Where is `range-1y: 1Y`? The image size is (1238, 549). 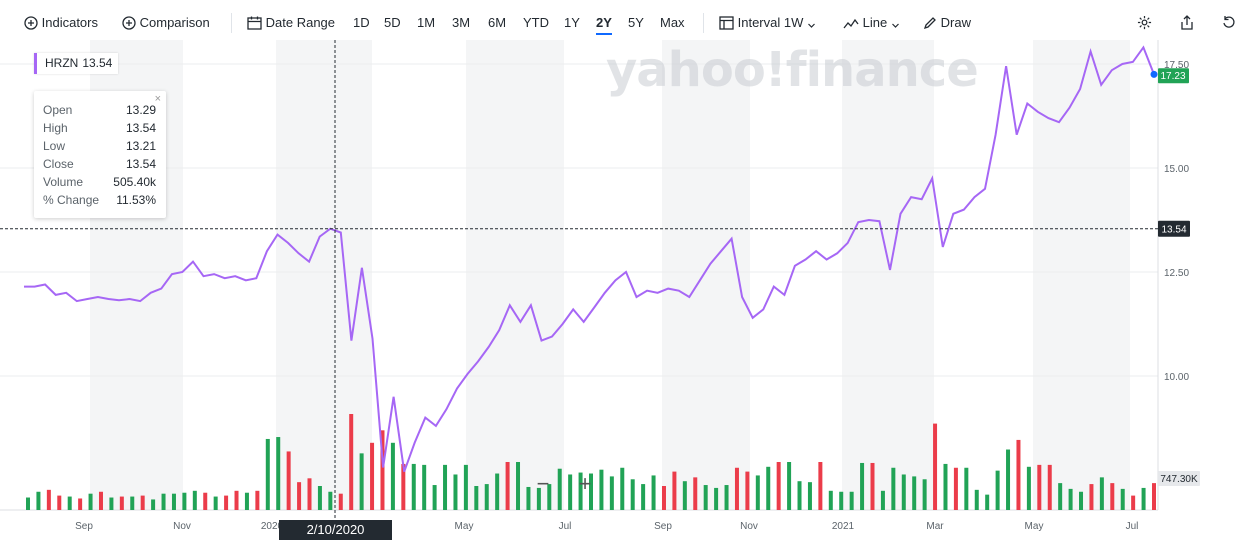 range-1y: 1Y is located at coordinates (572, 22).